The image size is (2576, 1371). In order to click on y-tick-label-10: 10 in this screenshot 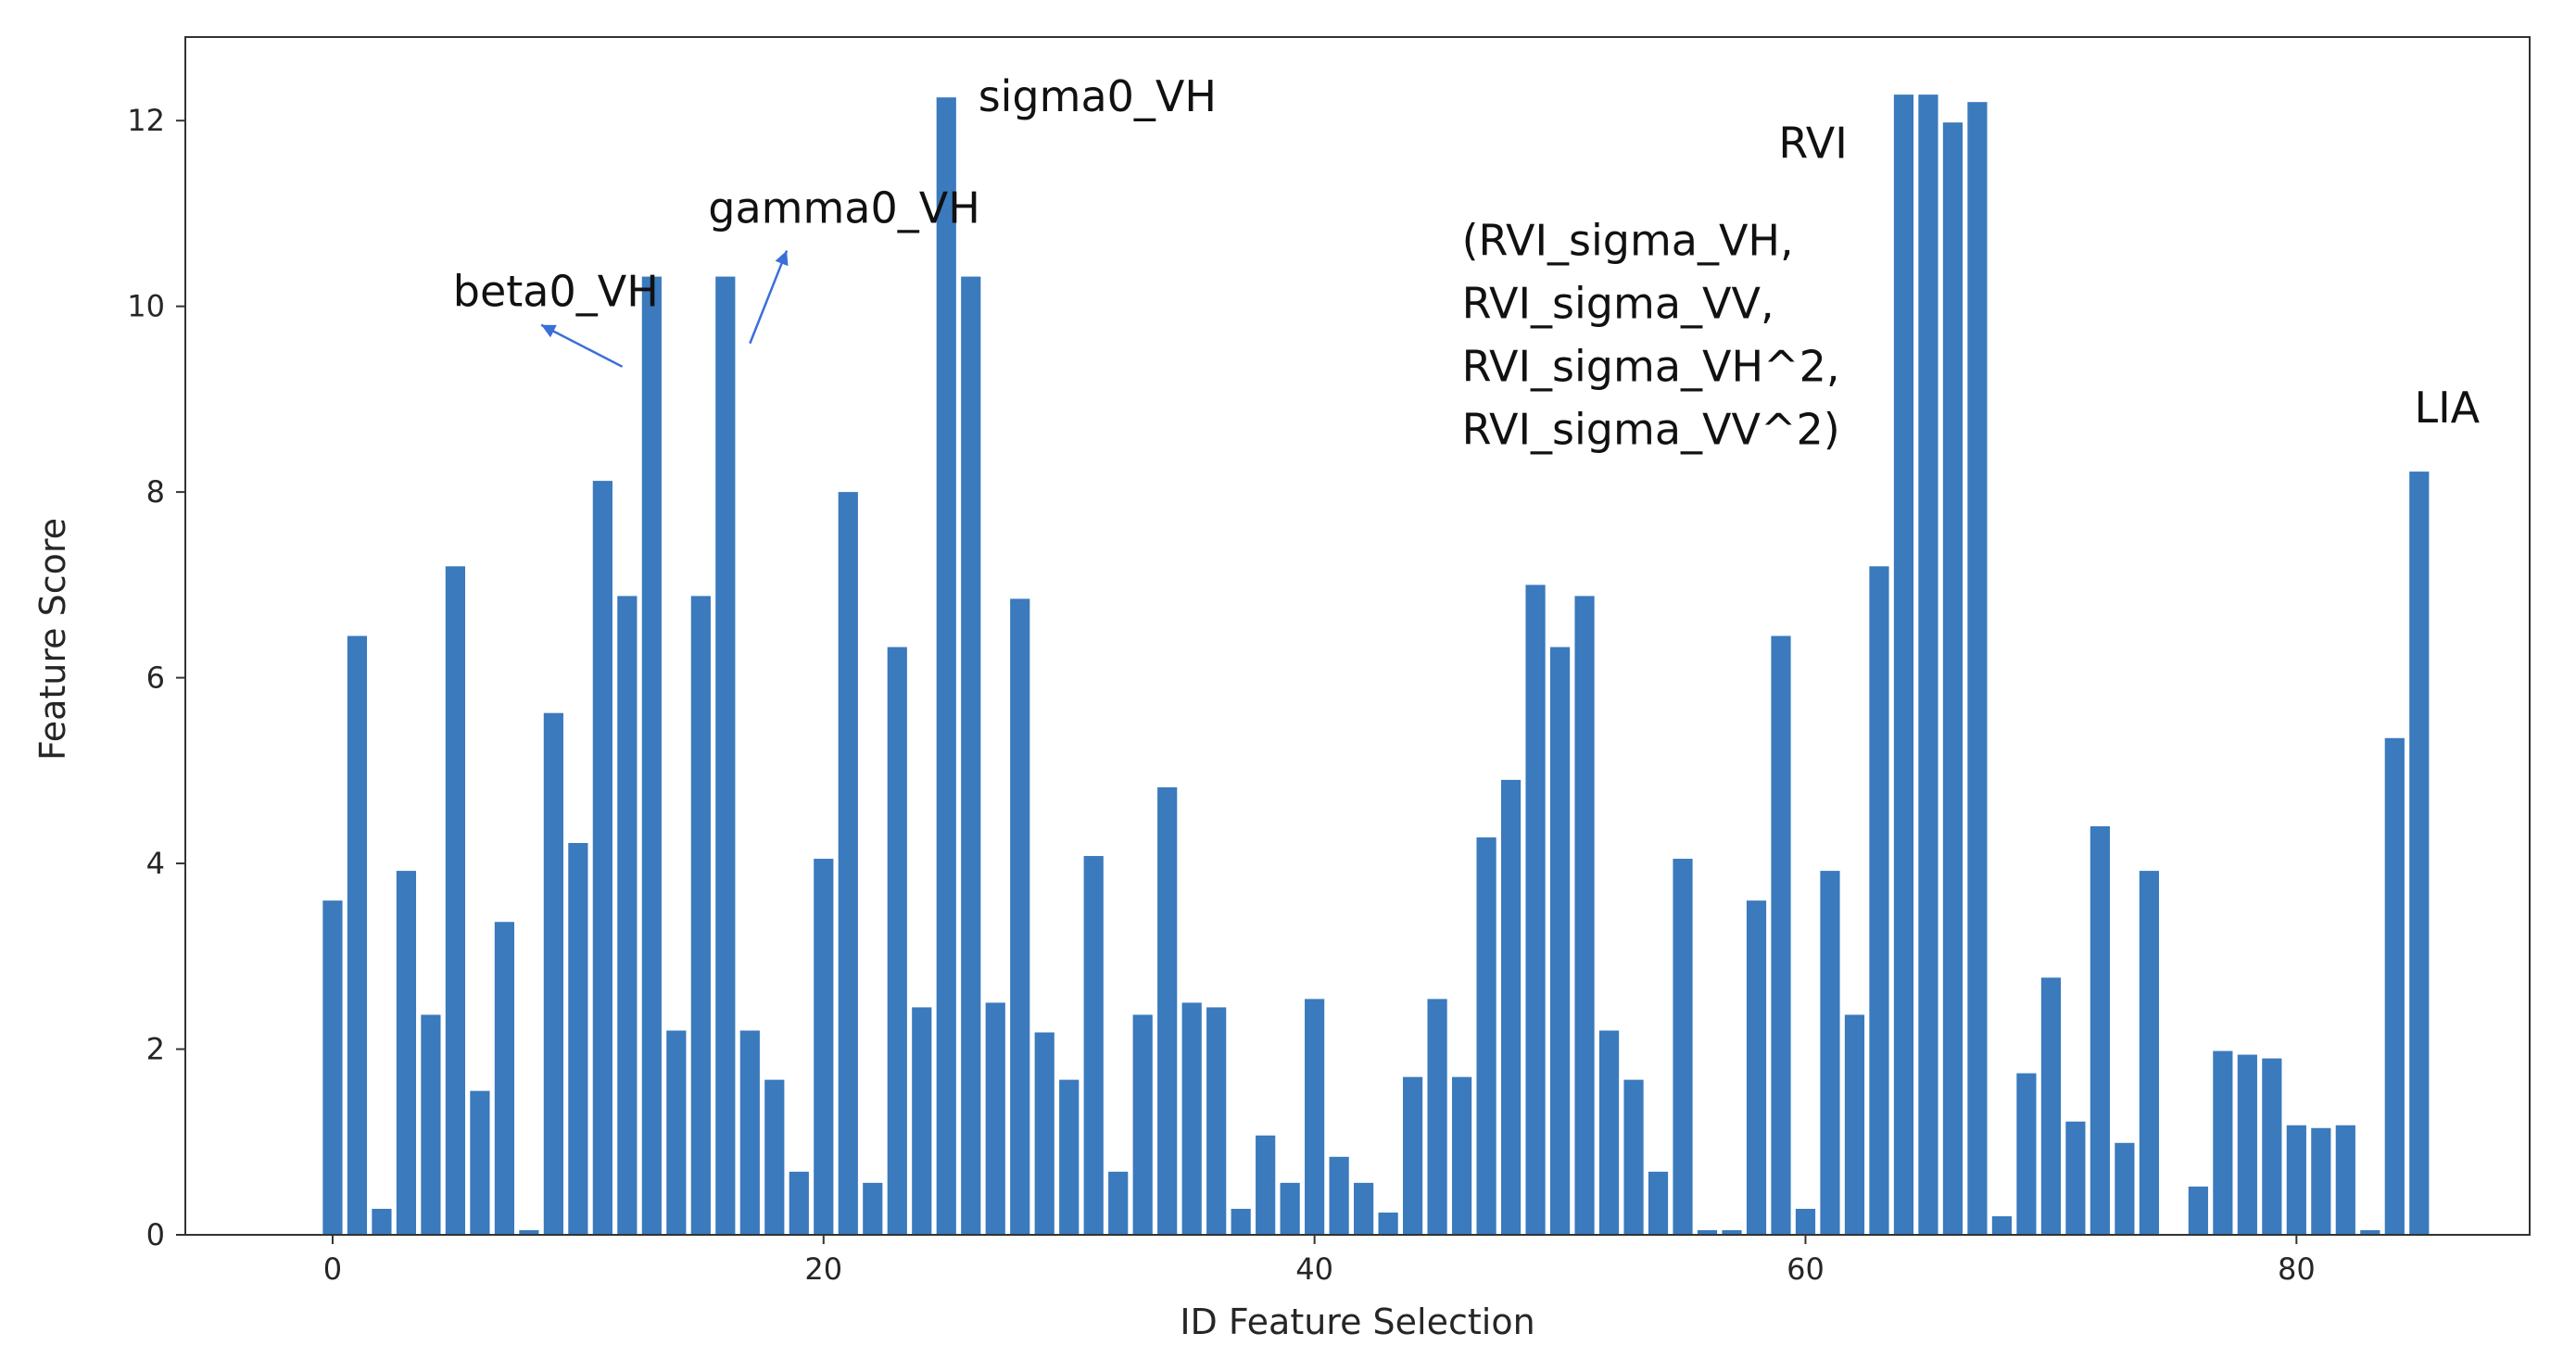, I will do `click(146, 306)`.